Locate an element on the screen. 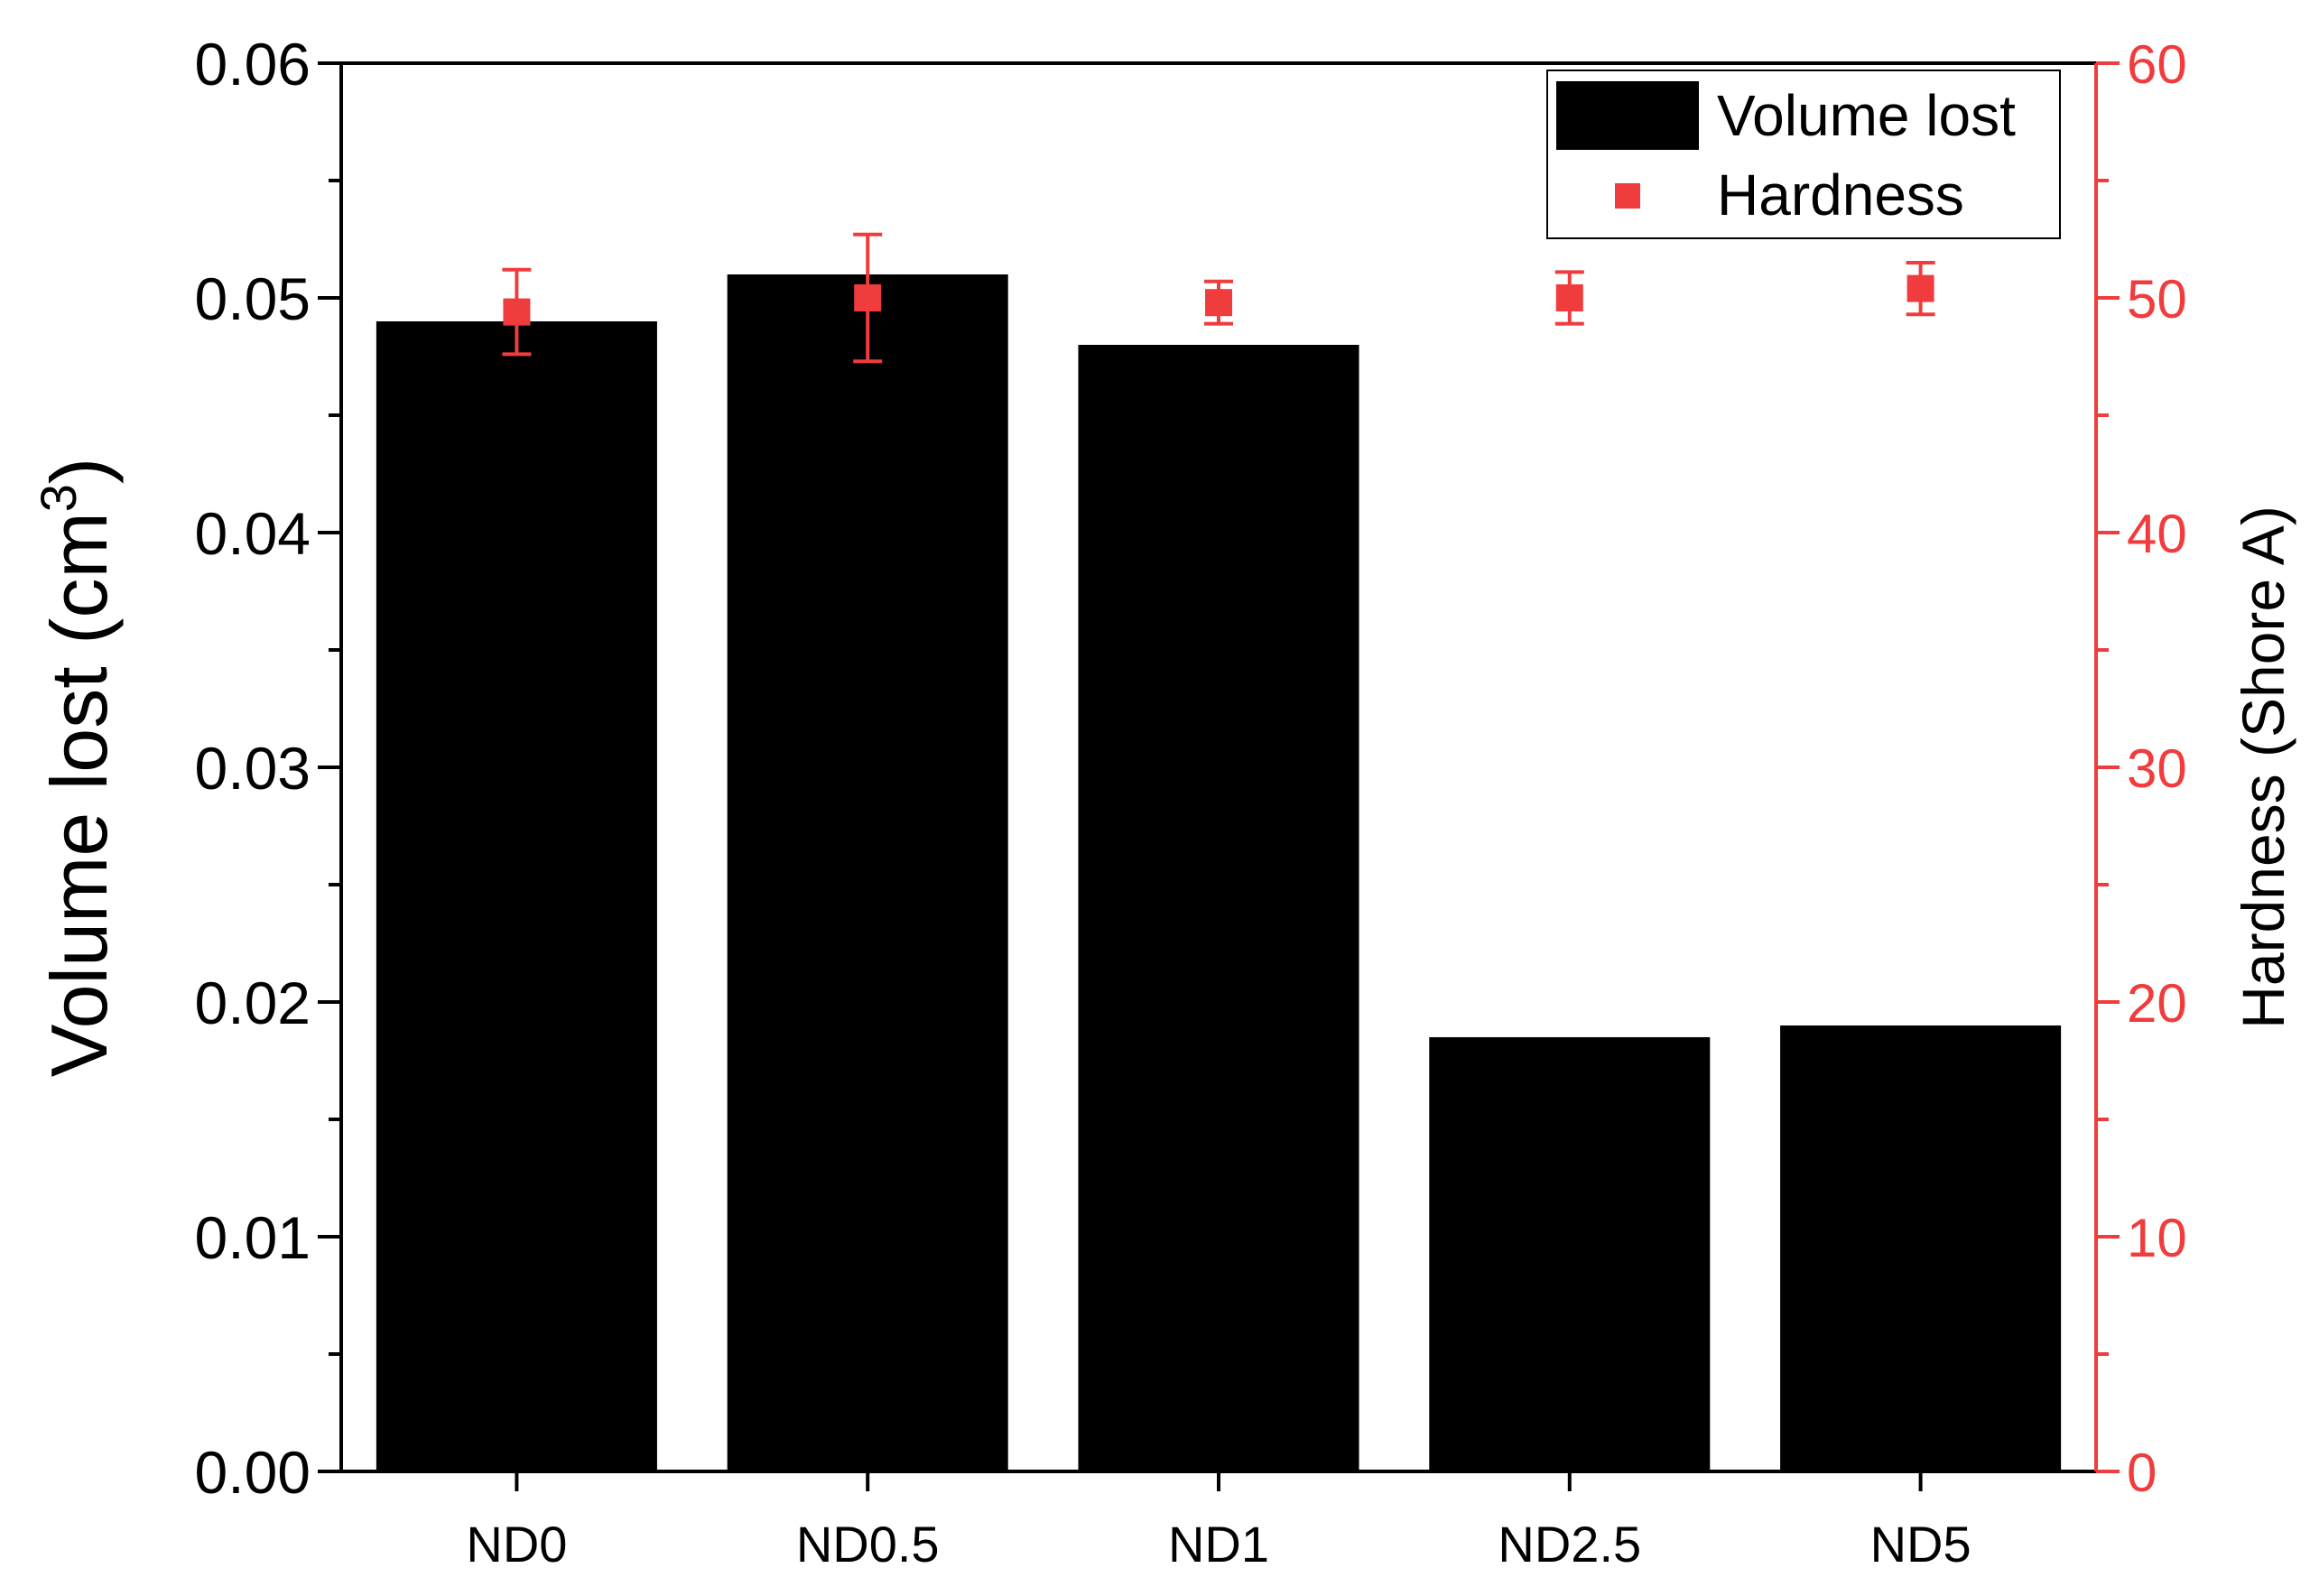 The image size is (2310, 1596). x-tick-label: ND1 is located at coordinates (1218, 1544).